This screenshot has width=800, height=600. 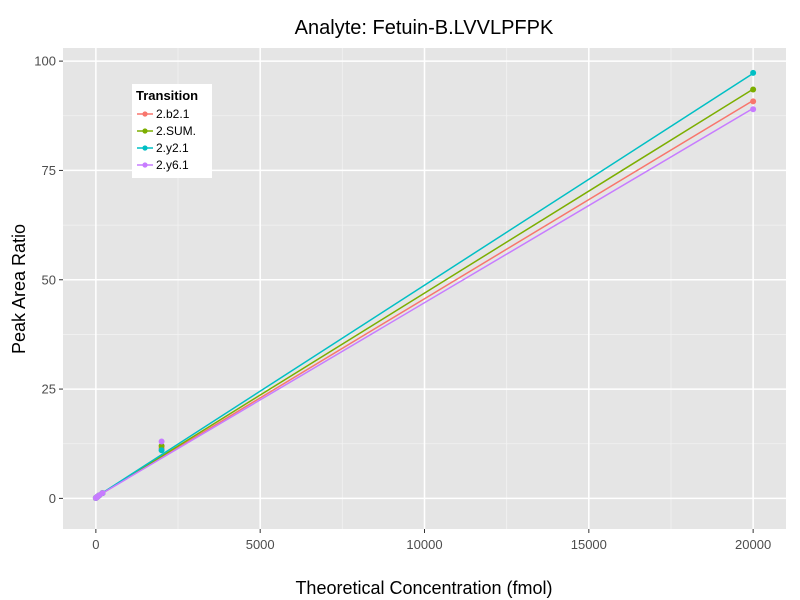 I want to click on x-tick-label: 15000, so click(x=589, y=544).